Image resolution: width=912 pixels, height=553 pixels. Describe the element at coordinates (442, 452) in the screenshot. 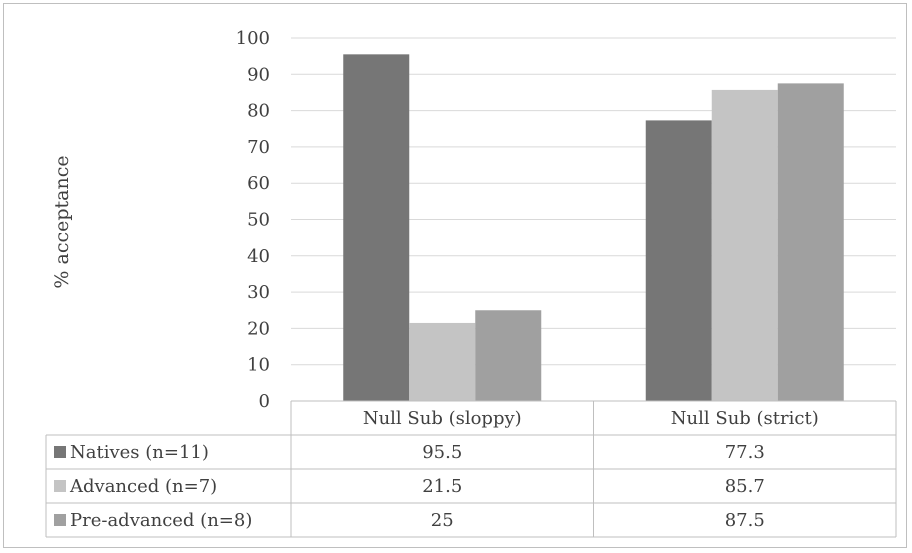

I see `data-label: 95.5` at that location.